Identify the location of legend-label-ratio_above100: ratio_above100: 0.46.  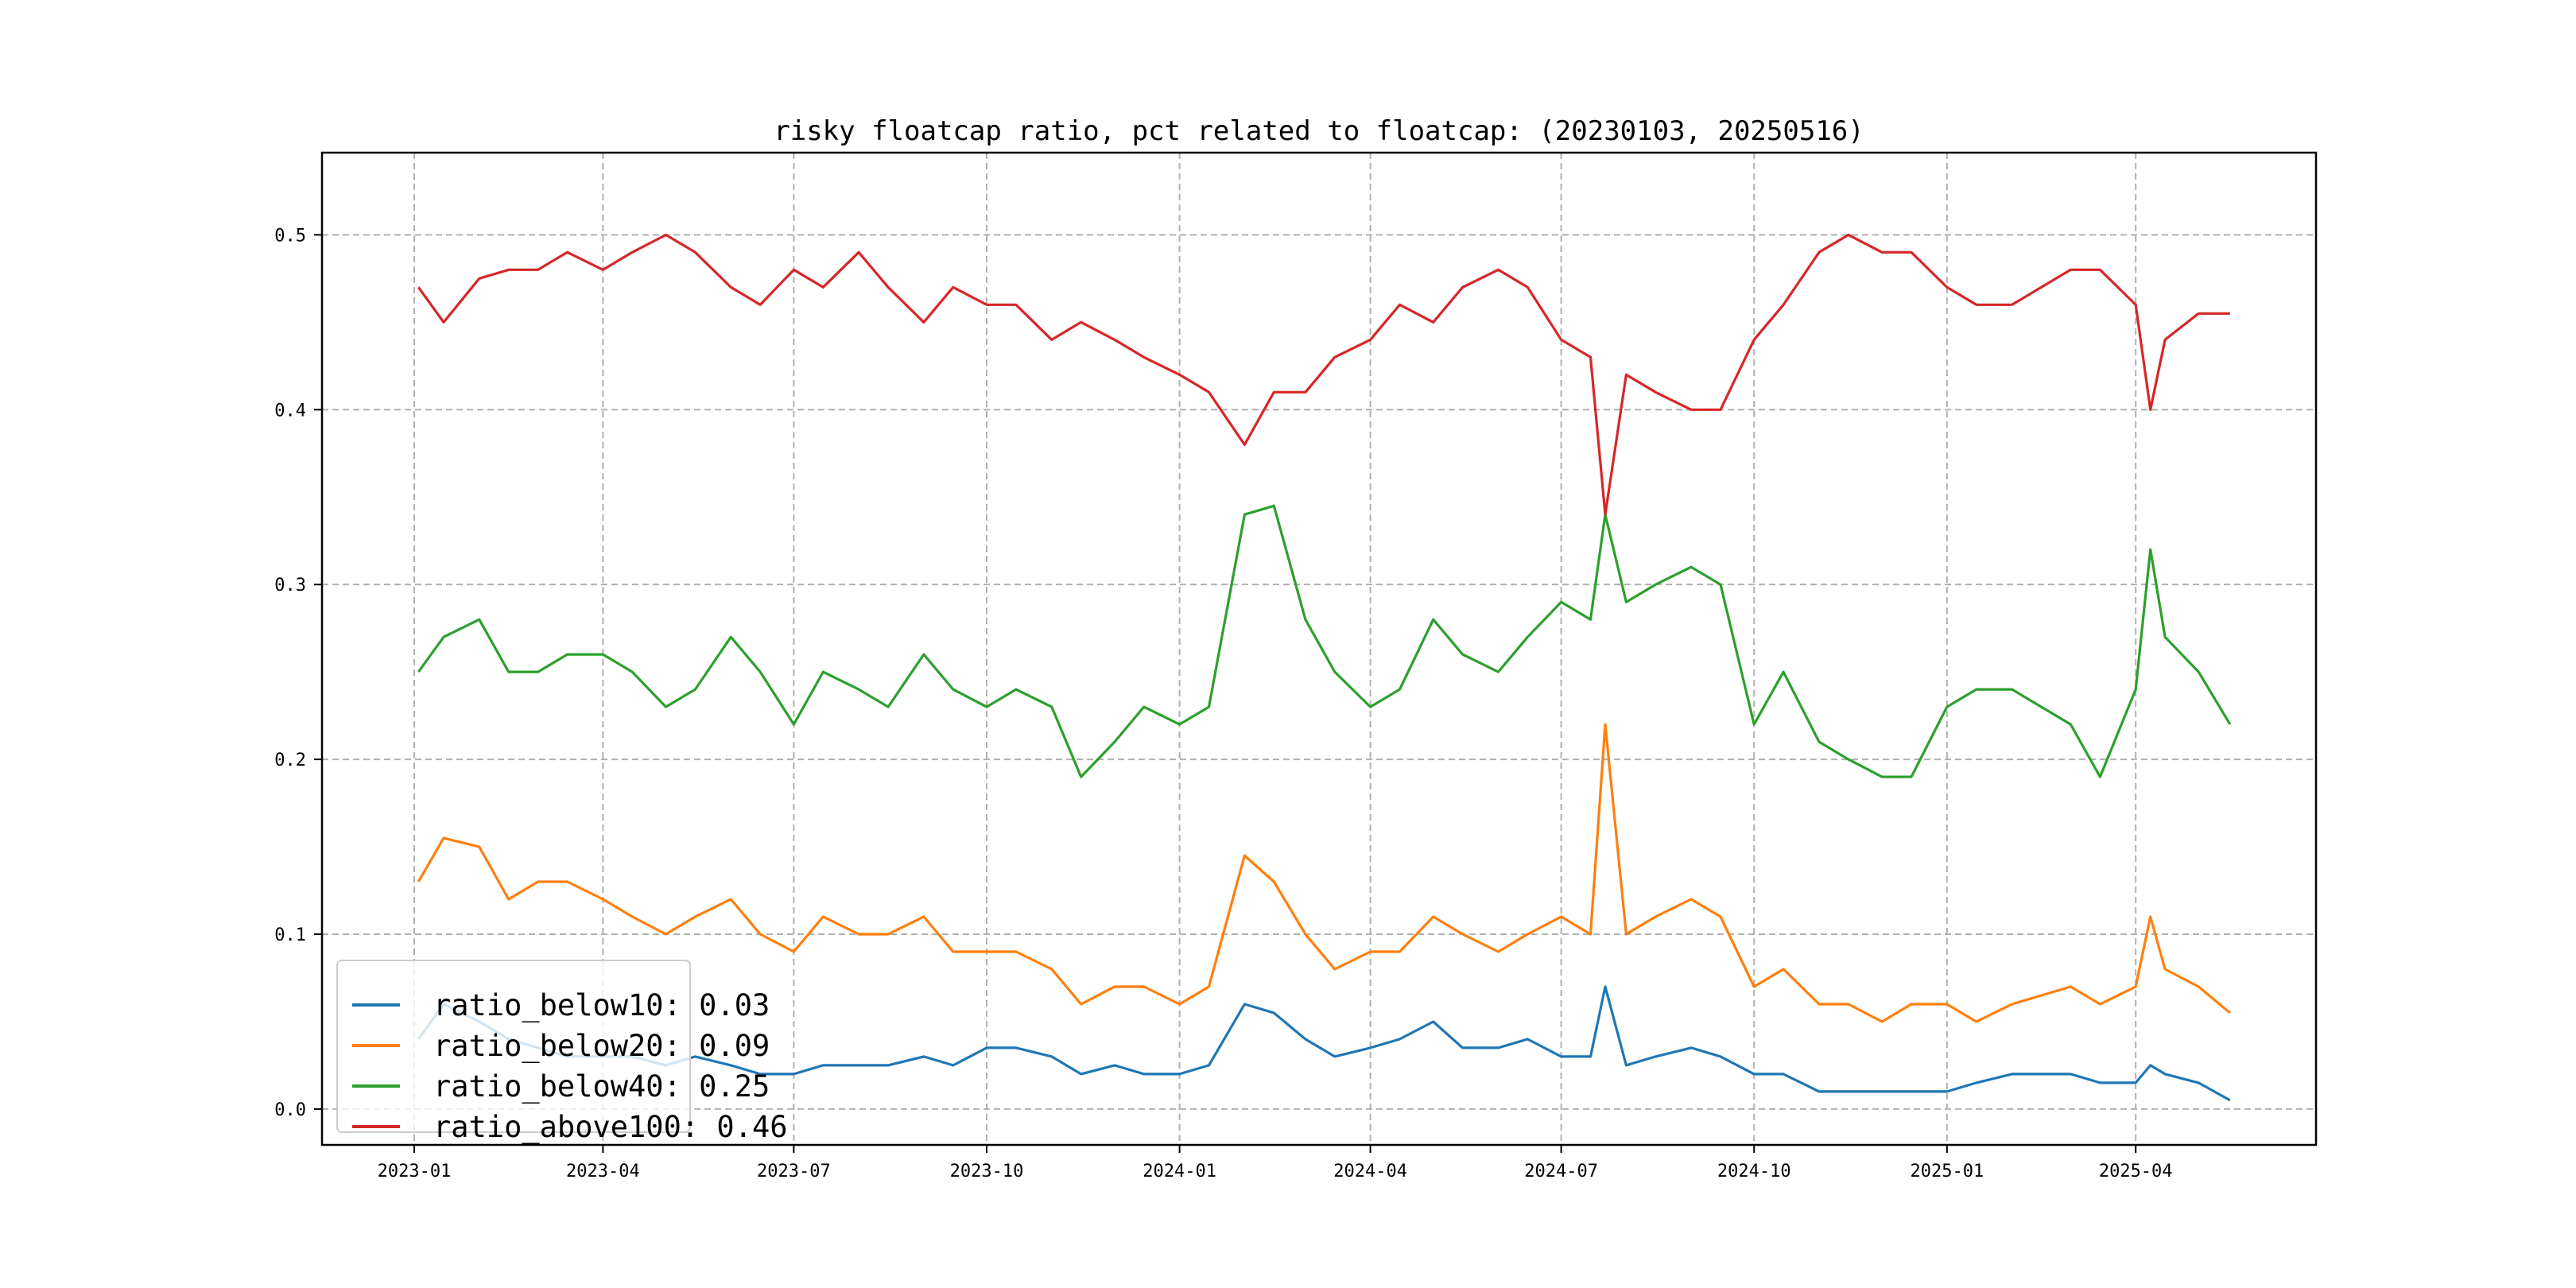
(610, 1127).